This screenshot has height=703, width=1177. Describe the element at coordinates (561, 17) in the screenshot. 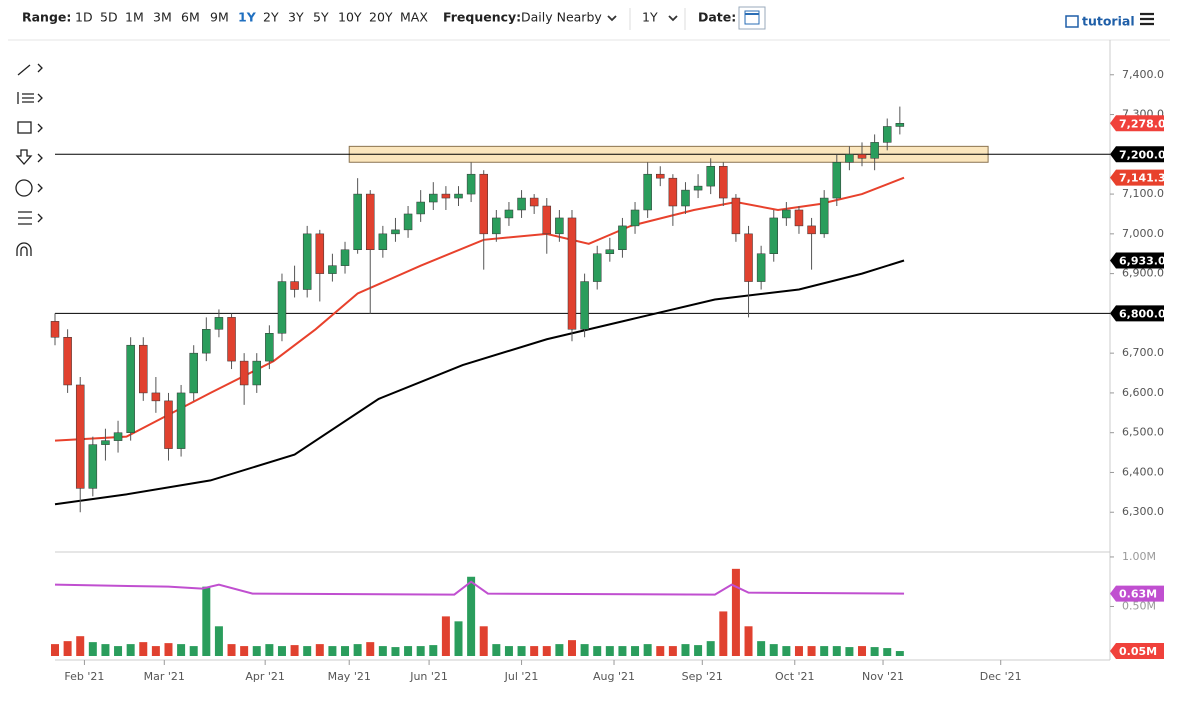

I see `frequency-select: Daily Nearby` at that location.